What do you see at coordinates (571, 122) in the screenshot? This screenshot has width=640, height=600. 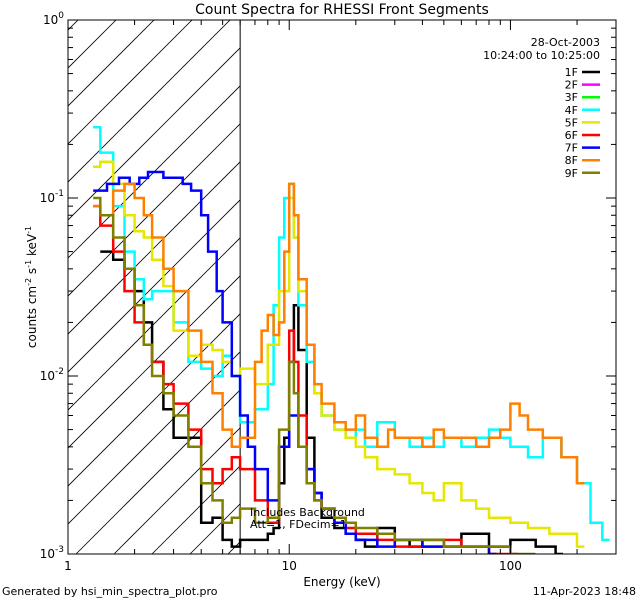 I see `legend-label-5f: 5F` at bounding box center [571, 122].